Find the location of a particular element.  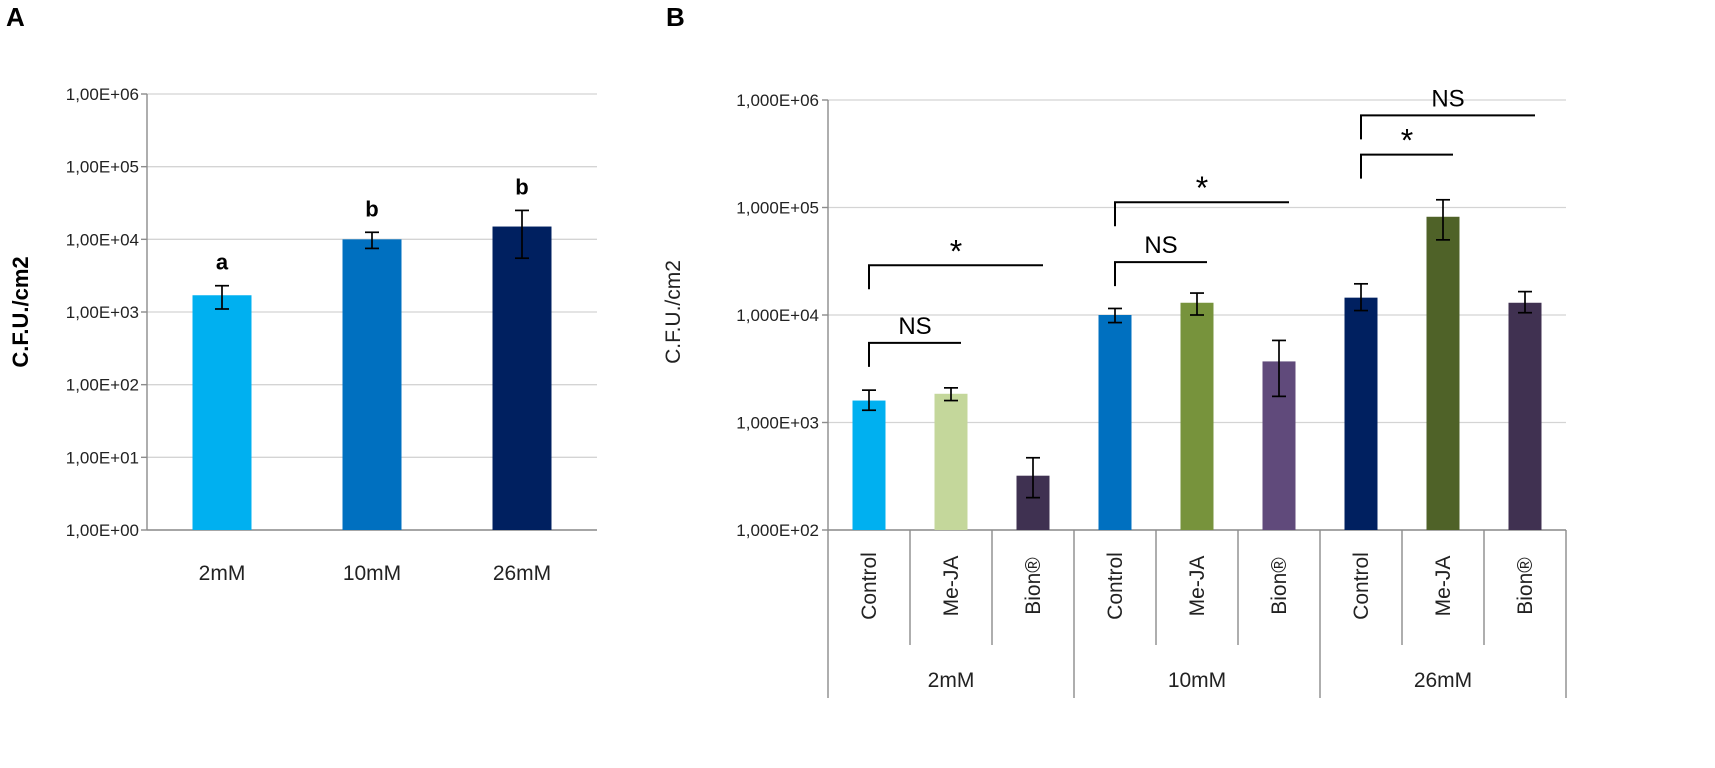

y-tick-label: 1,00E+06 is located at coordinates (102, 94).